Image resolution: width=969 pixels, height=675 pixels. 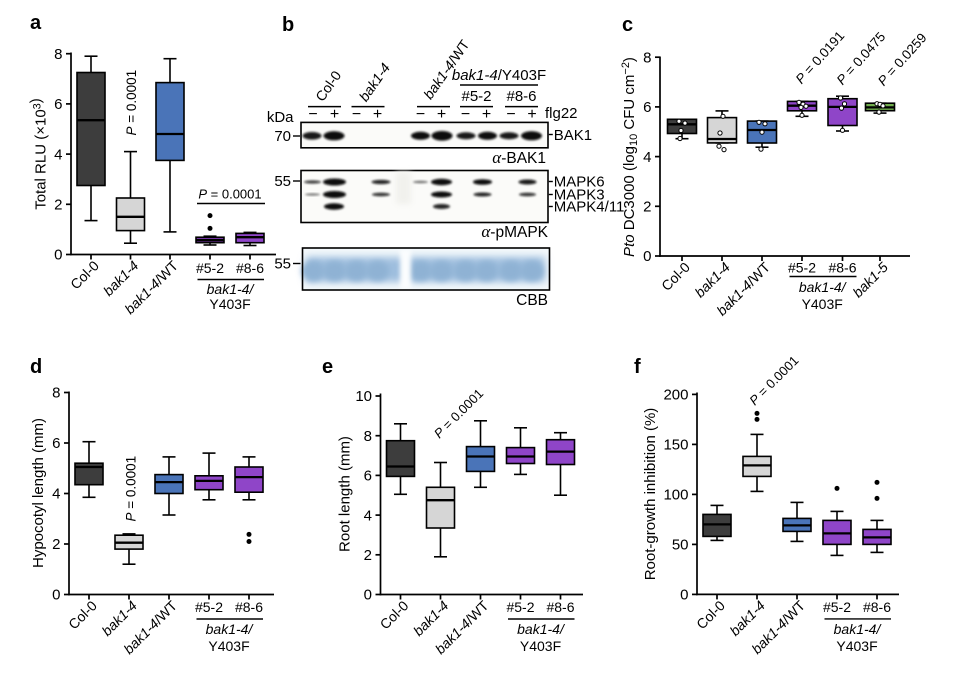 I want to click on svg-text: 200, so click(x=675, y=395).